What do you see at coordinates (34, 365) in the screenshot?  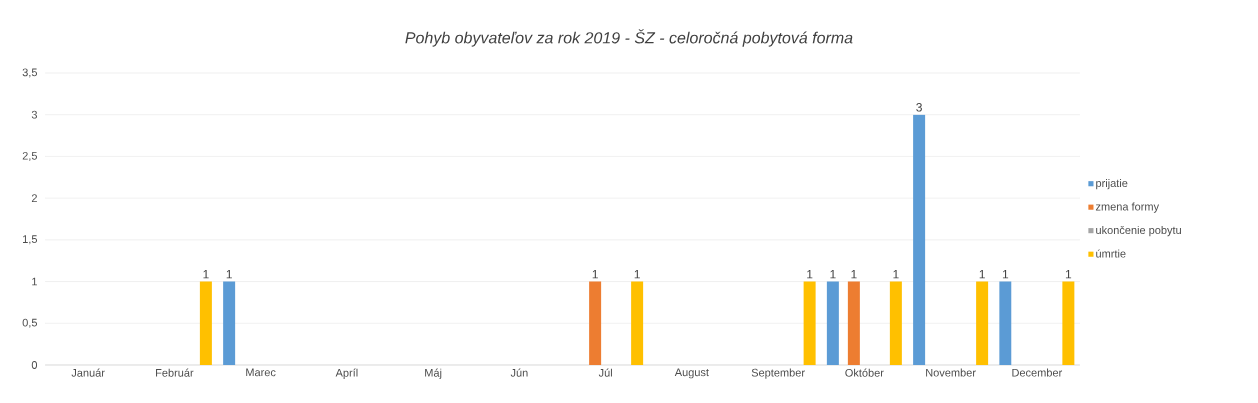 I see `y-tick-label: 0` at bounding box center [34, 365].